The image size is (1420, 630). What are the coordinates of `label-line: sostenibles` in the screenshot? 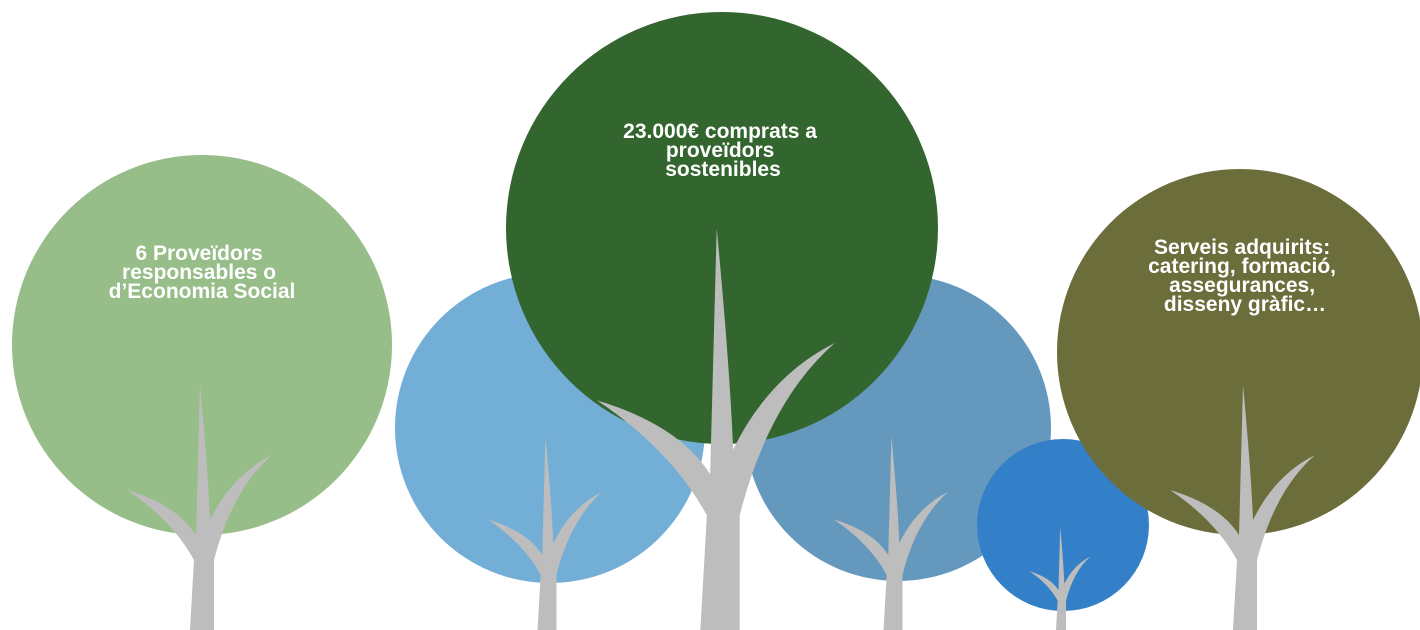 It's located at (723, 169).